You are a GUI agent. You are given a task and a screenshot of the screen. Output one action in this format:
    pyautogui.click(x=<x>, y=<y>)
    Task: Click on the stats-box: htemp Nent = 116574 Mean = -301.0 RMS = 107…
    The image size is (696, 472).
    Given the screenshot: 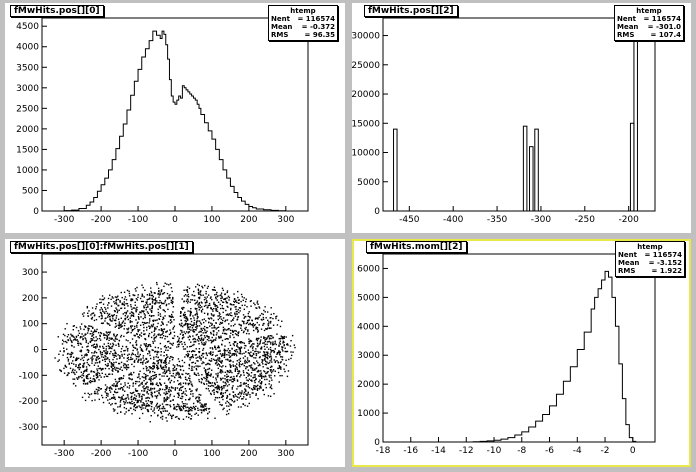 What is the action you would take?
    pyautogui.click(x=649, y=23)
    